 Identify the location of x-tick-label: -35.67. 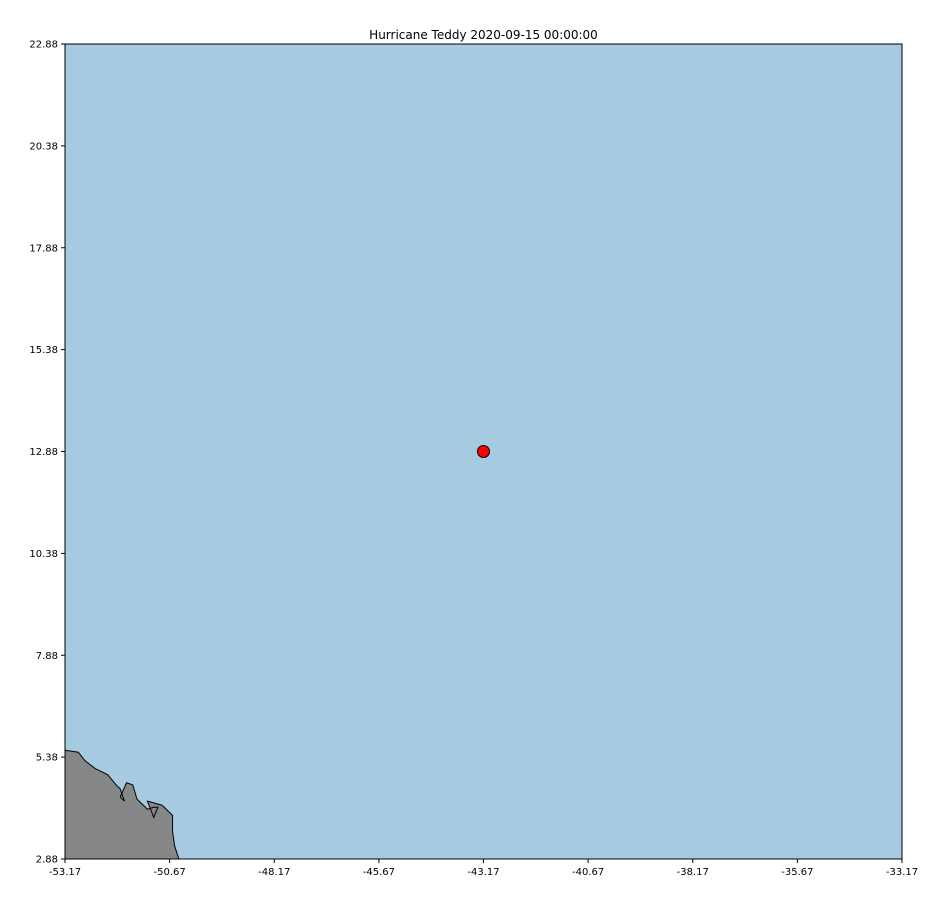
(797, 872).